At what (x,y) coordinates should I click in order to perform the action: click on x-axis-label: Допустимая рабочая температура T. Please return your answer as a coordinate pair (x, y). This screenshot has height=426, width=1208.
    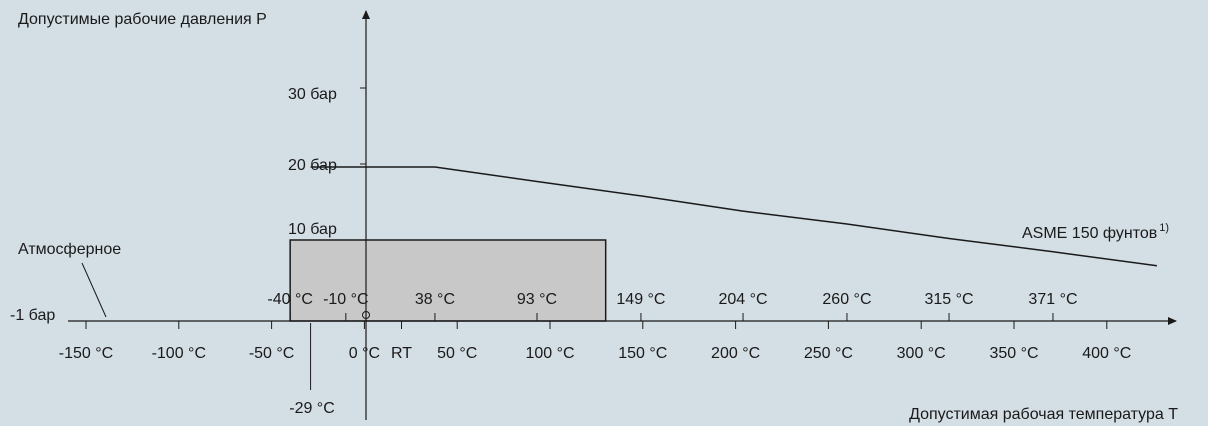
    Looking at the image, I should click on (1043, 414).